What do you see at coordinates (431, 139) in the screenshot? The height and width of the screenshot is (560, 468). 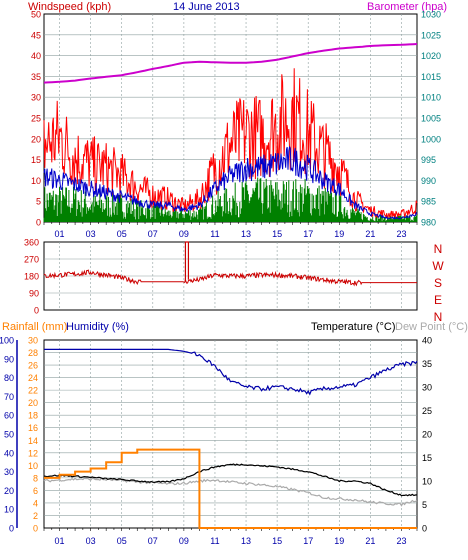 I see `top-right-tick-label: 1000` at bounding box center [431, 139].